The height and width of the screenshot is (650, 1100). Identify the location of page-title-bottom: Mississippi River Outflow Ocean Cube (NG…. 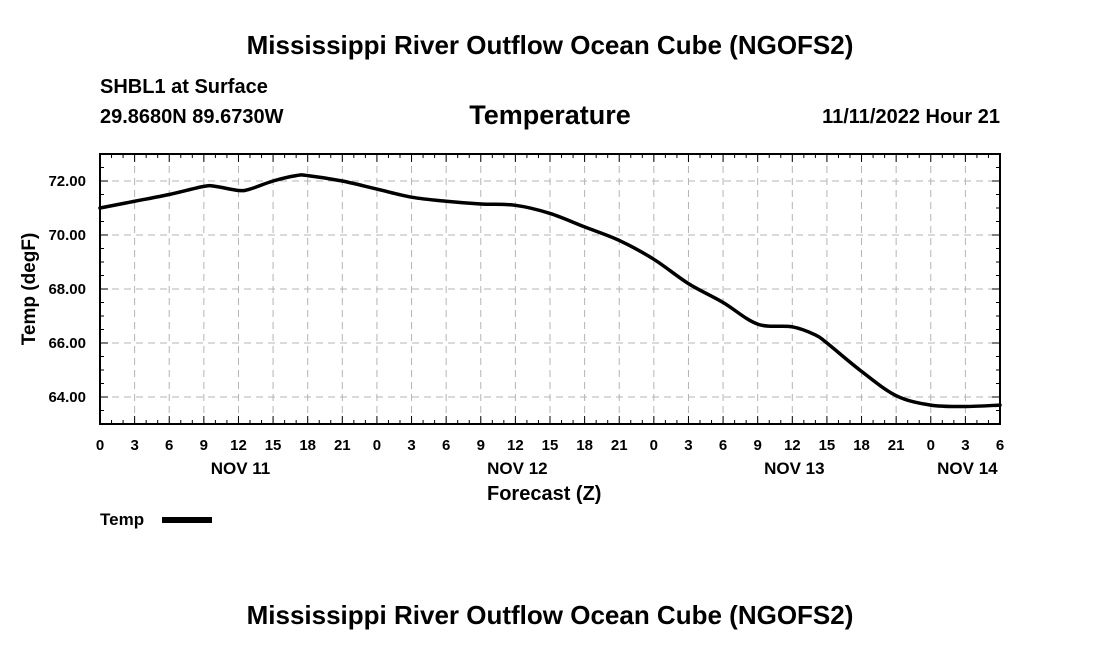
(550, 615).